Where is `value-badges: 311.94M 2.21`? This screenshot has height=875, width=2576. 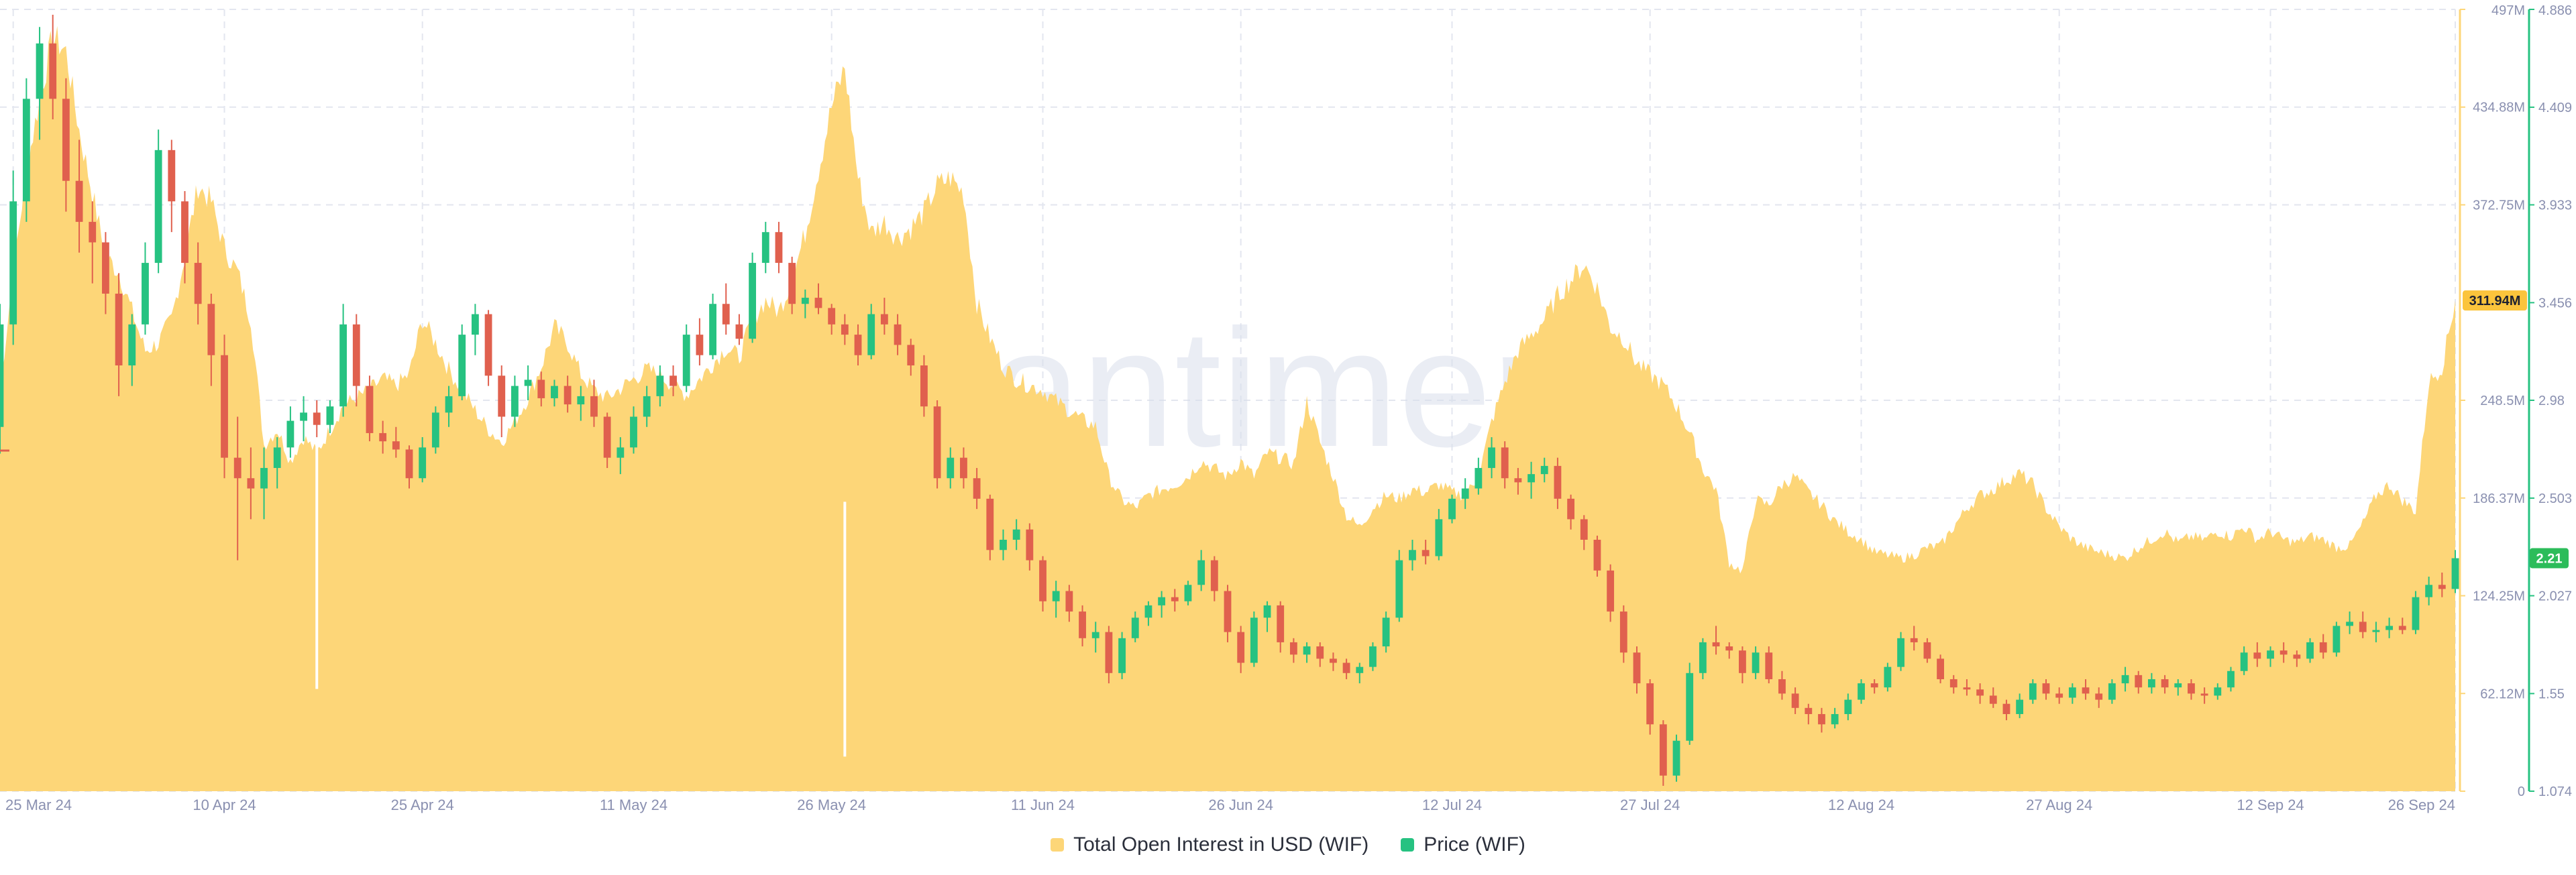 value-badges: 311.94M 2.21 is located at coordinates (2516, 429).